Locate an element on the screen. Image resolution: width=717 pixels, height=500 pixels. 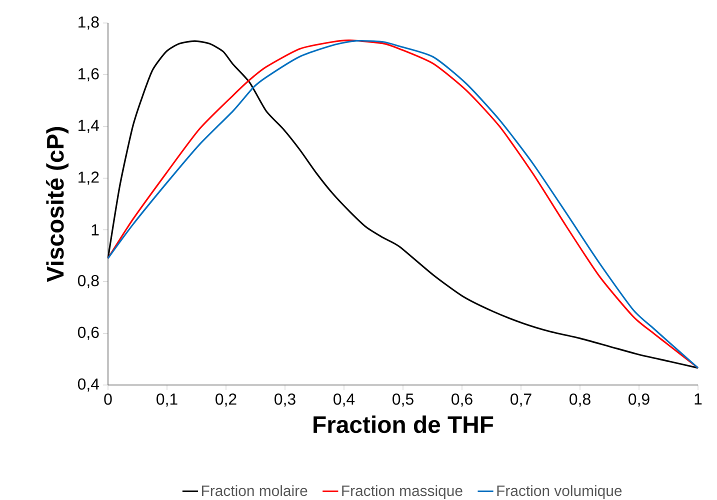
legend-label: Fraction massique is located at coordinates (402, 492).